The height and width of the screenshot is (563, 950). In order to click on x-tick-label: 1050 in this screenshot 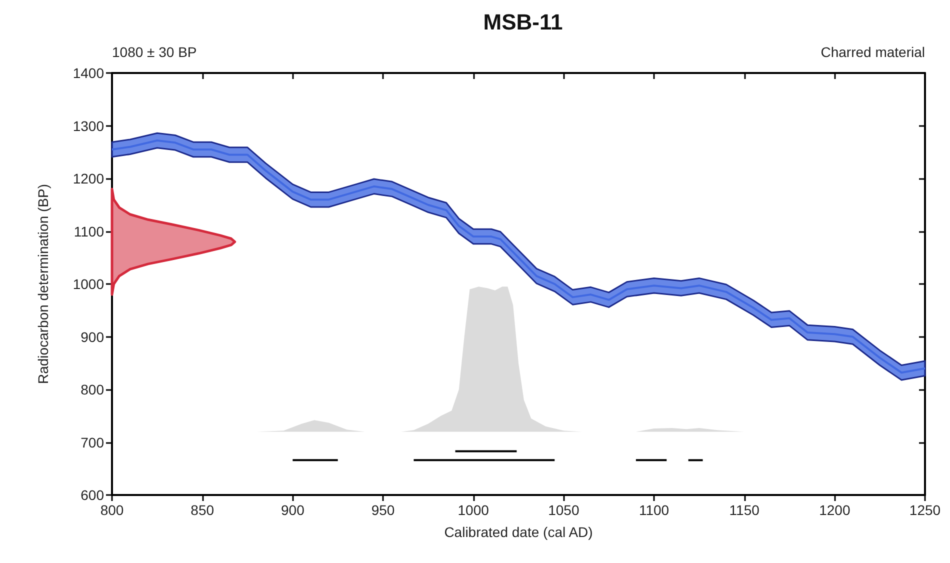, I will do `click(564, 510)`.